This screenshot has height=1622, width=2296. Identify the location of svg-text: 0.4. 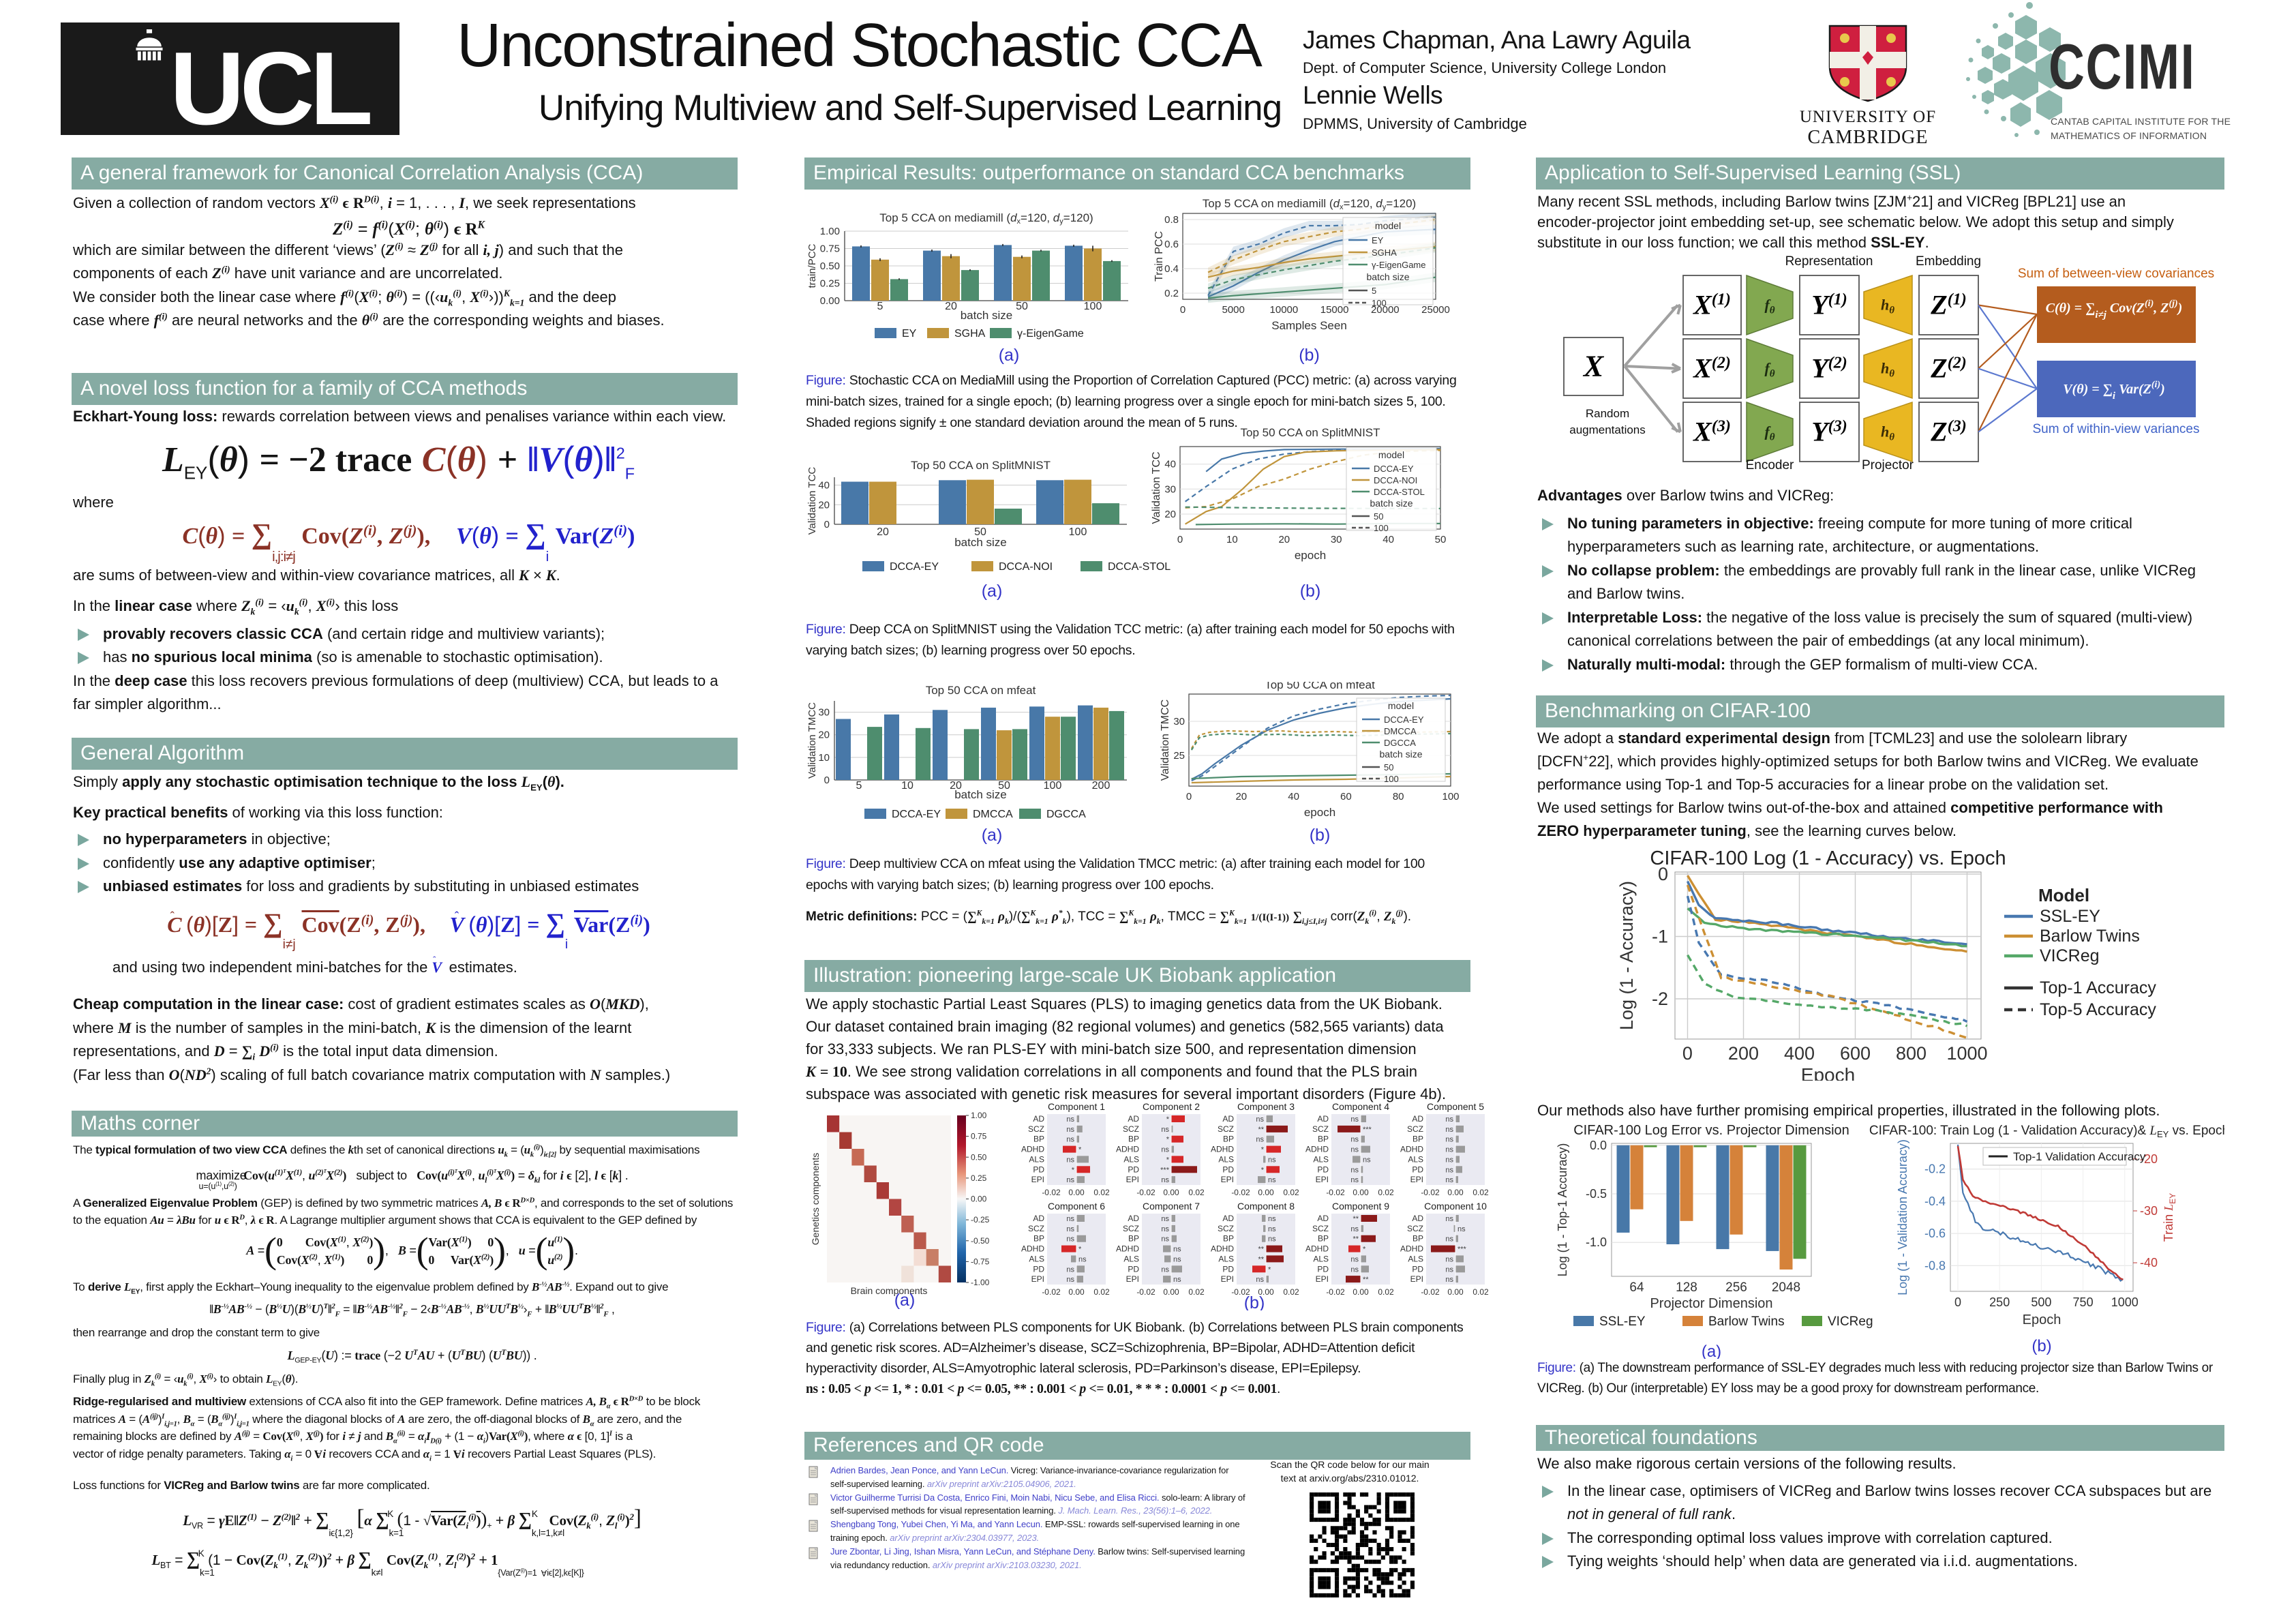
(1171, 269).